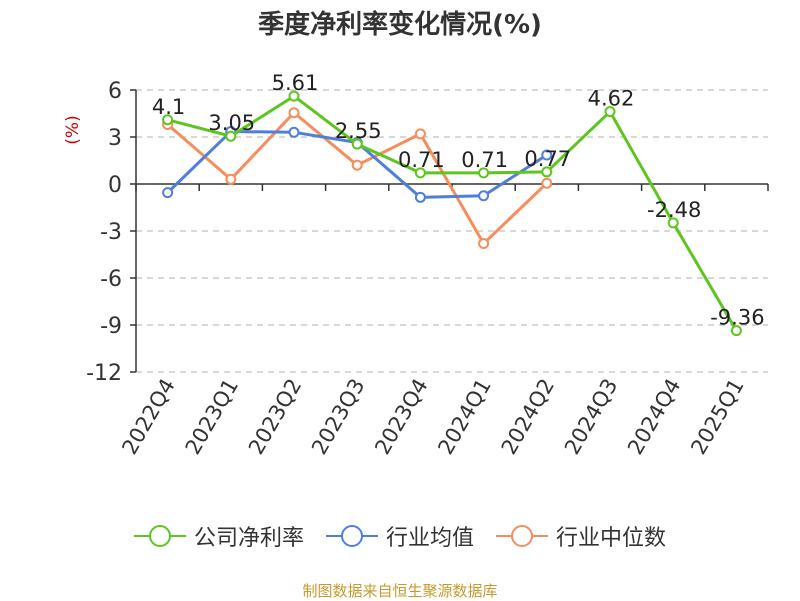 This screenshot has height=601, width=800. Describe the element at coordinates (111, 232) in the screenshot. I see `y-tick-label: -3` at that location.